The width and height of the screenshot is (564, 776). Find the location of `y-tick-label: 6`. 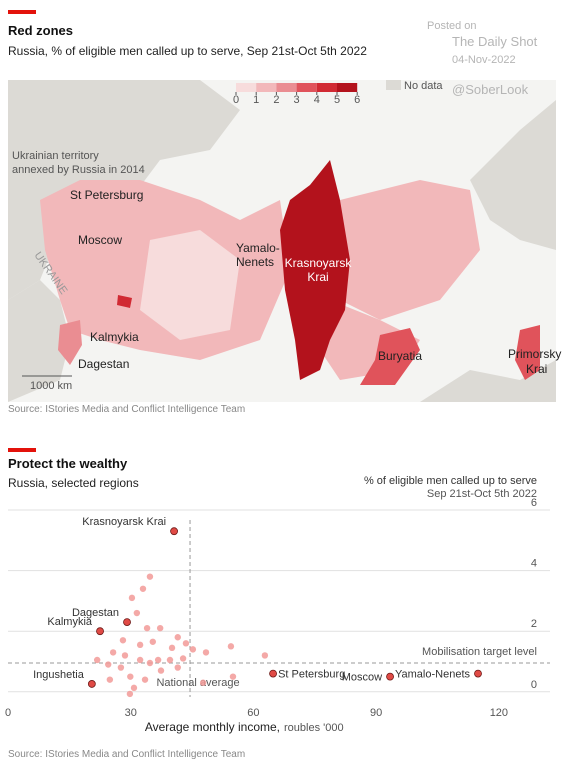

y-tick-label: 6 is located at coordinates (534, 503).